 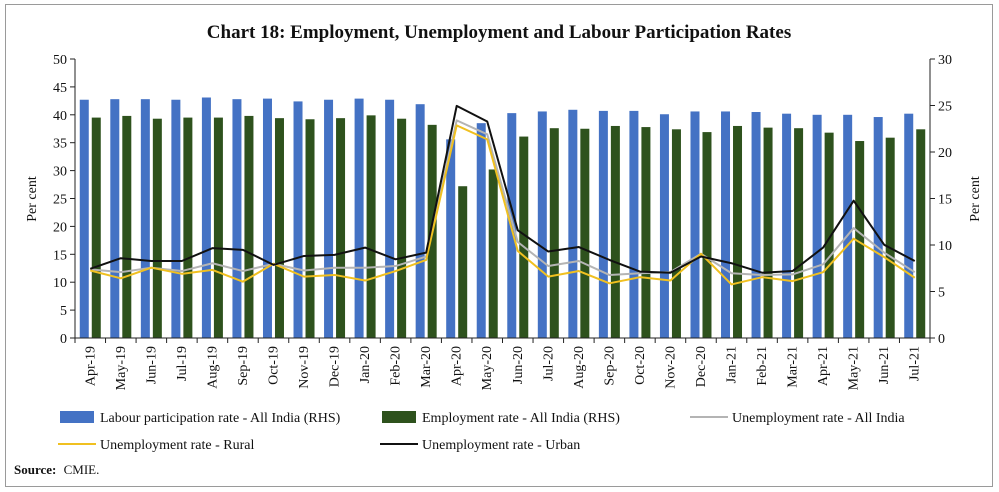 What do you see at coordinates (457, 366) in the screenshot?
I see `x-tick-label: Apr-20` at bounding box center [457, 366].